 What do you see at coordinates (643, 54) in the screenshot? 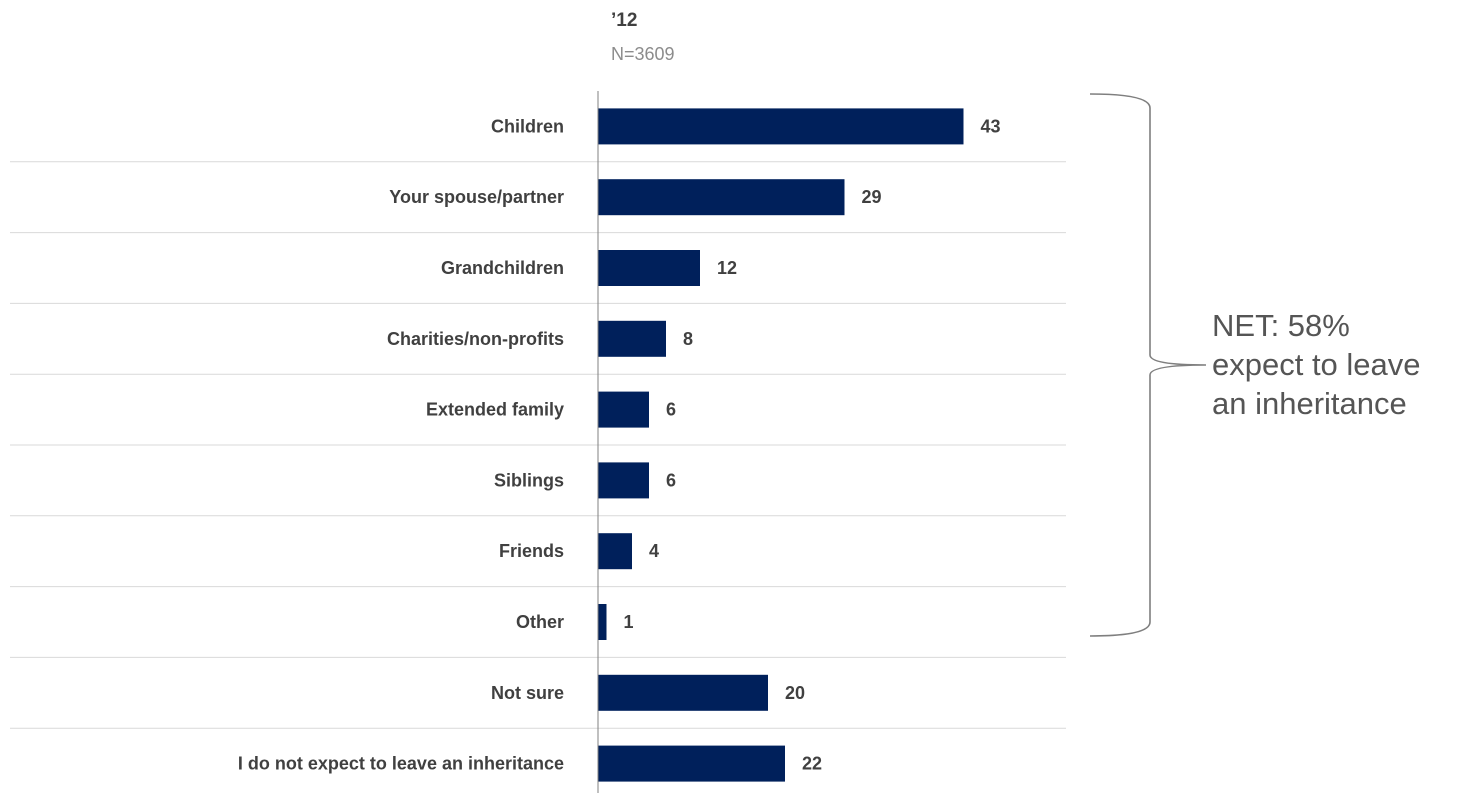
I see `sample-size-label: N=3609` at bounding box center [643, 54].